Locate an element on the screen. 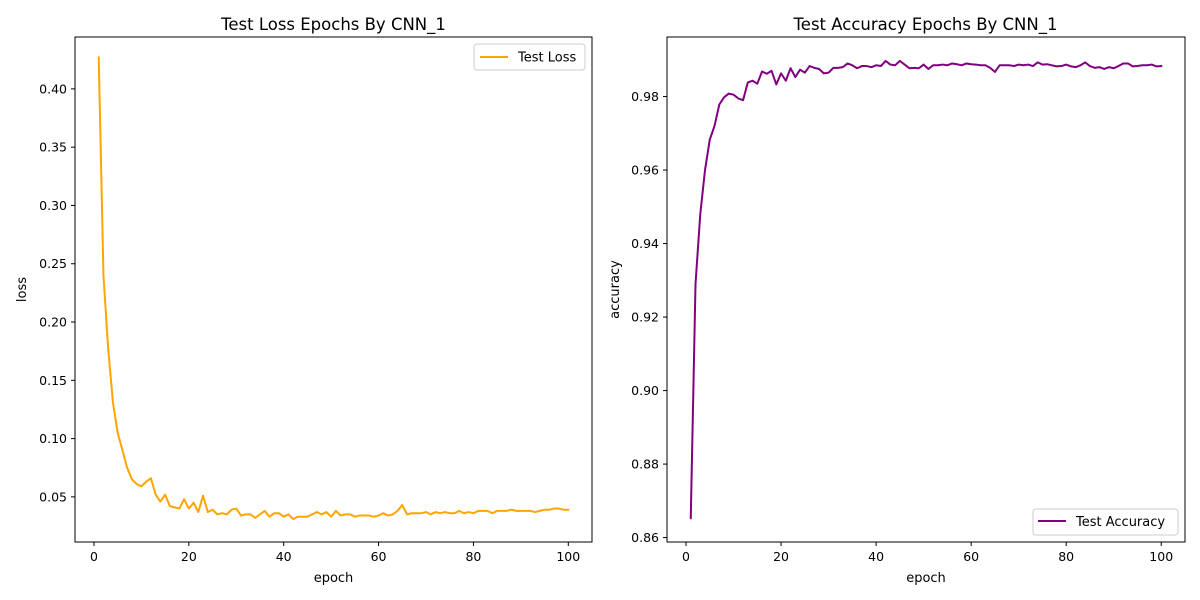 Image resolution: width=1200 pixels, height=600 pixels. accuracy-y-tick-label: 0.96 is located at coordinates (645, 170).